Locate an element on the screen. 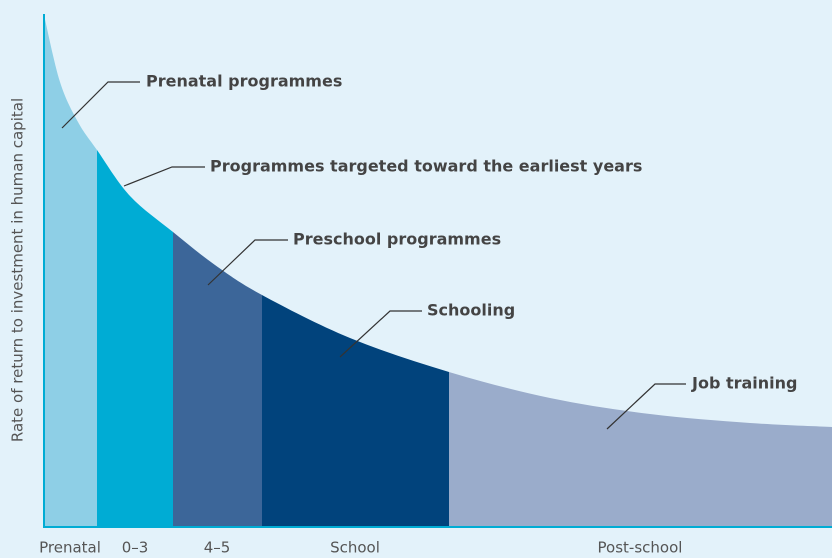 This screenshot has height=558, width=832. annotation: Job training is located at coordinates (744, 383).